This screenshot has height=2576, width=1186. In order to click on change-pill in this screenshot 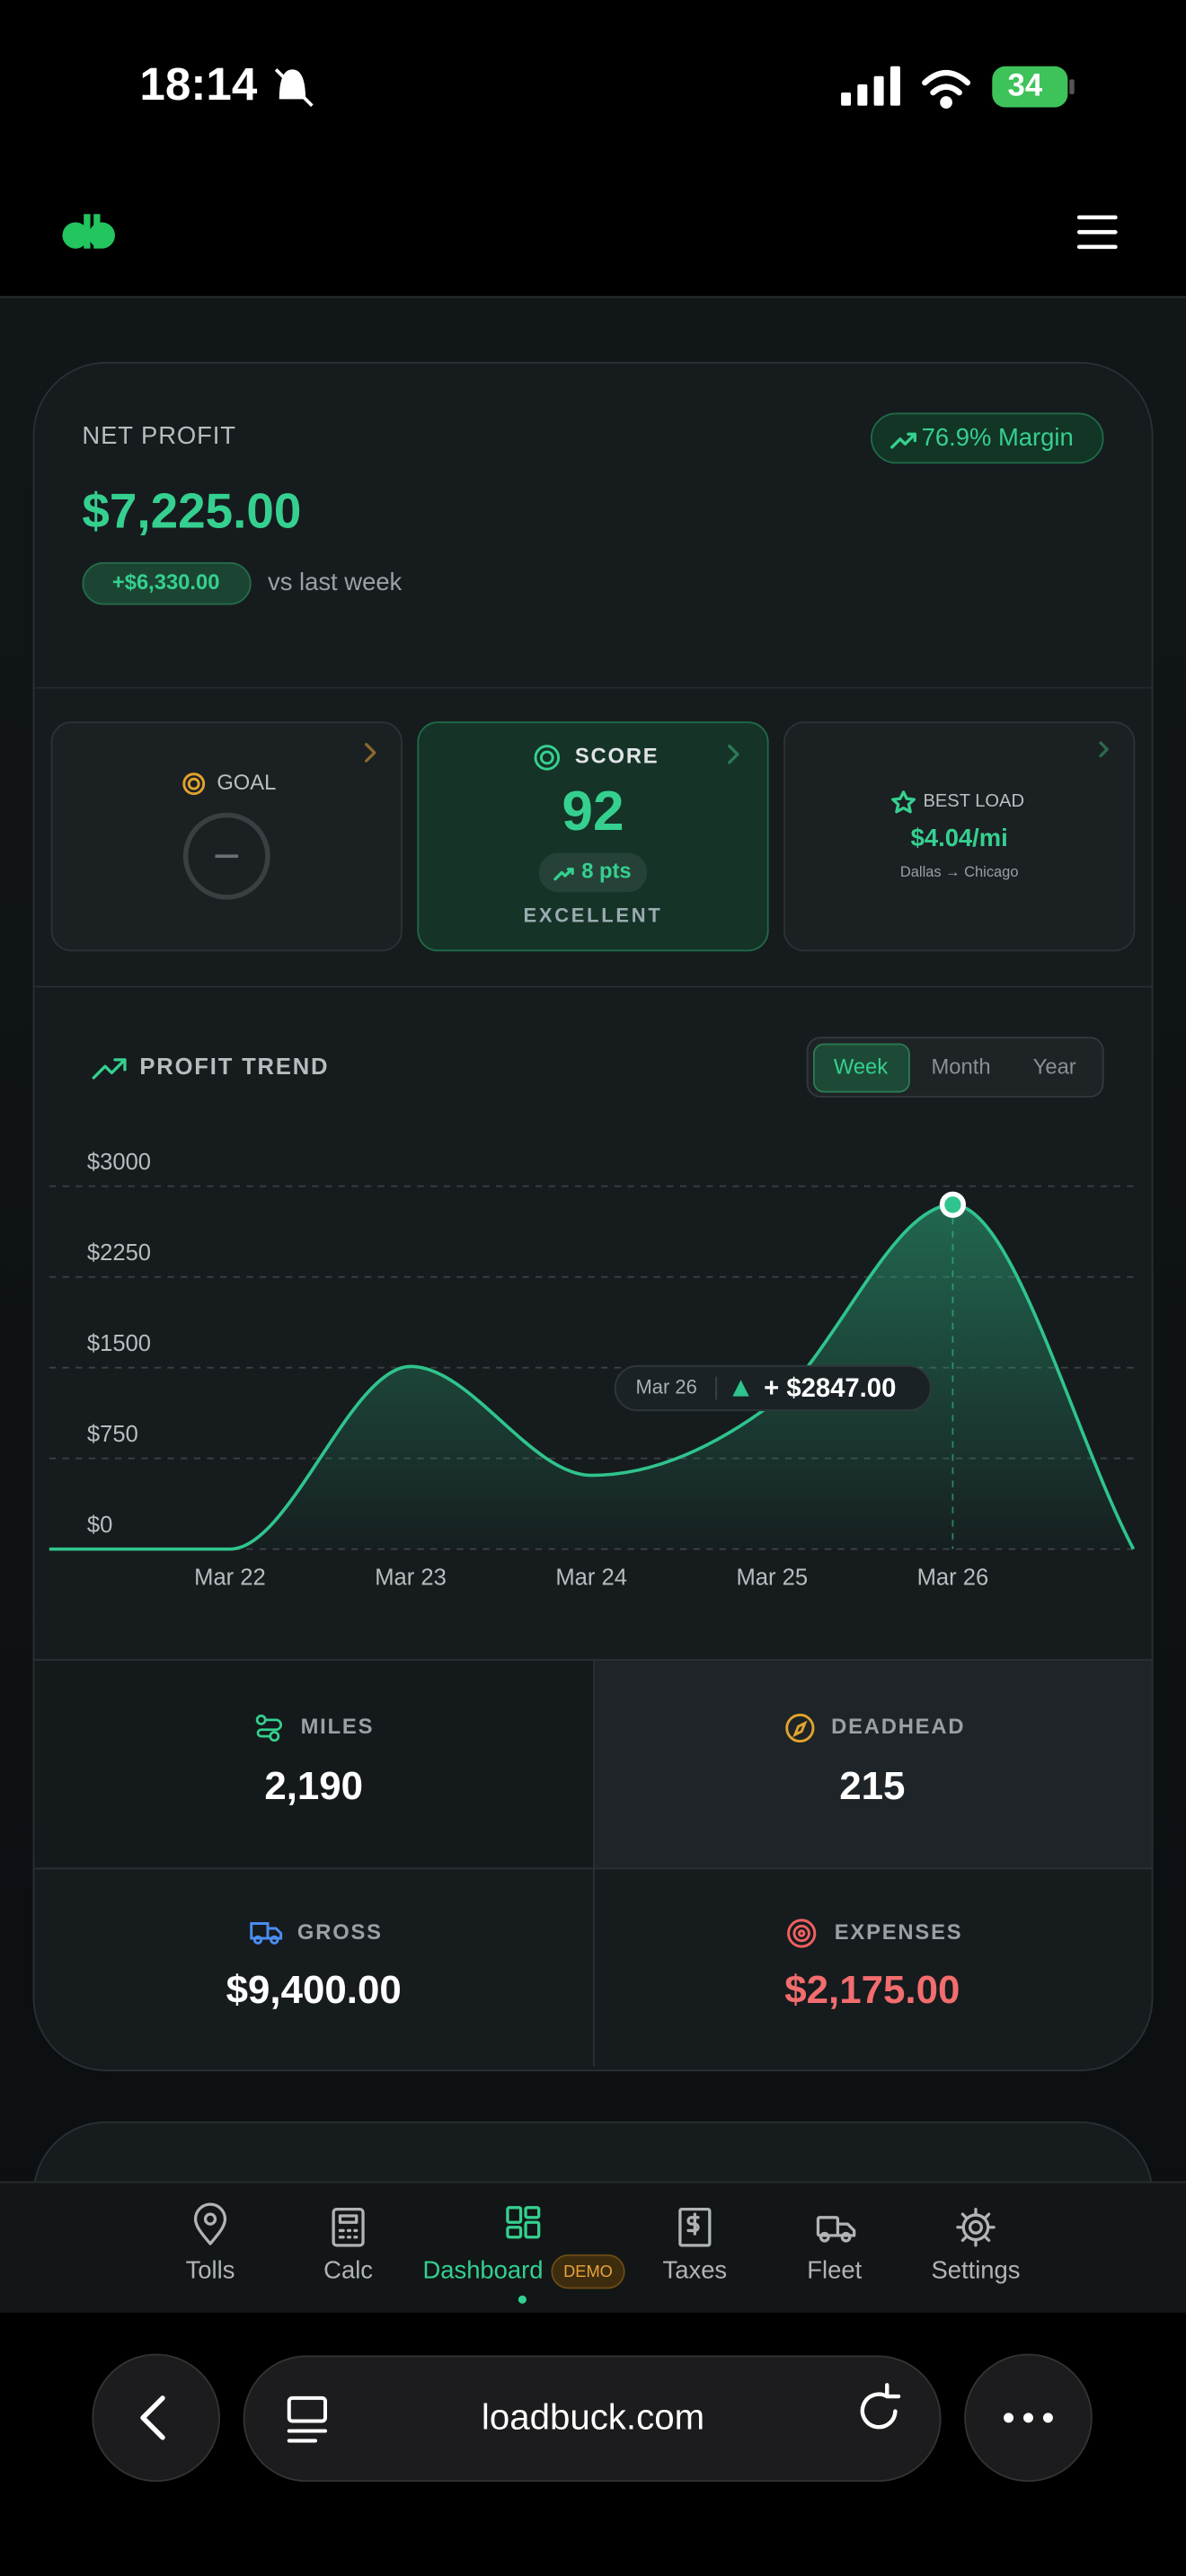, I will do `click(167, 583)`.